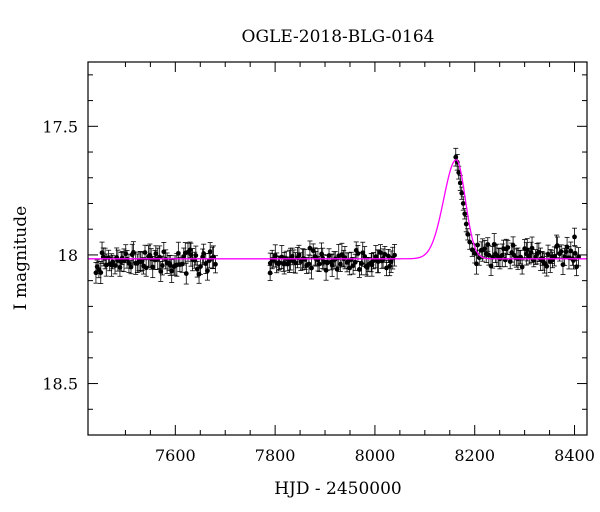  Describe the element at coordinates (175, 455) in the screenshot. I see `x-tick-label: 7600` at that location.